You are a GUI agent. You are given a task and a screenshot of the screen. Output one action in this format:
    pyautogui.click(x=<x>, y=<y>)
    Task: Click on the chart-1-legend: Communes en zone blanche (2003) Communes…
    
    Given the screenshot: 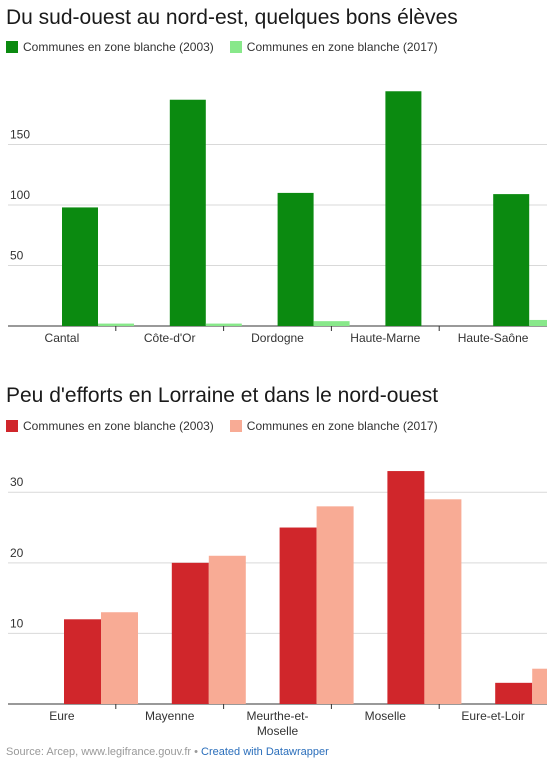 What is the action you would take?
    pyautogui.click(x=230, y=47)
    